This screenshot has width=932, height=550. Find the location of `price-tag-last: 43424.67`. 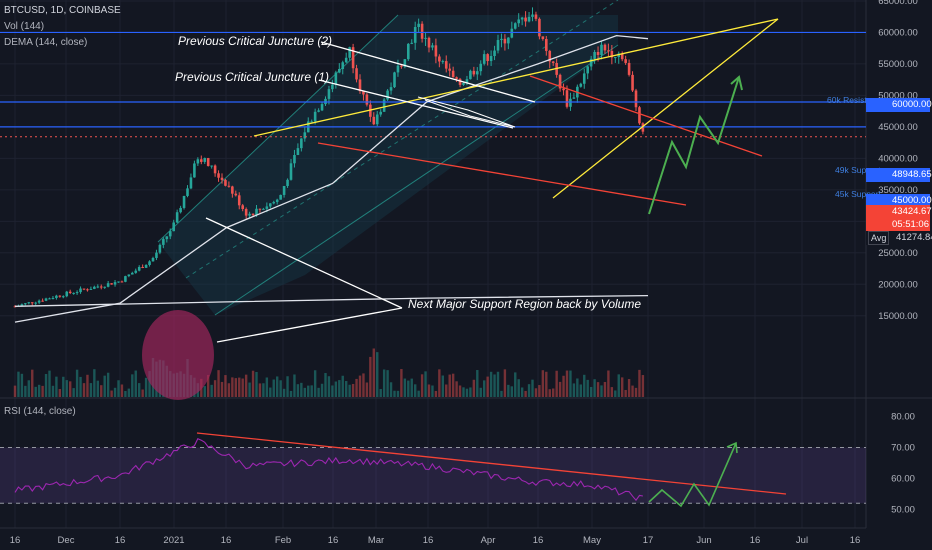

price-tag-last: 43424.67 is located at coordinates (899, 212).